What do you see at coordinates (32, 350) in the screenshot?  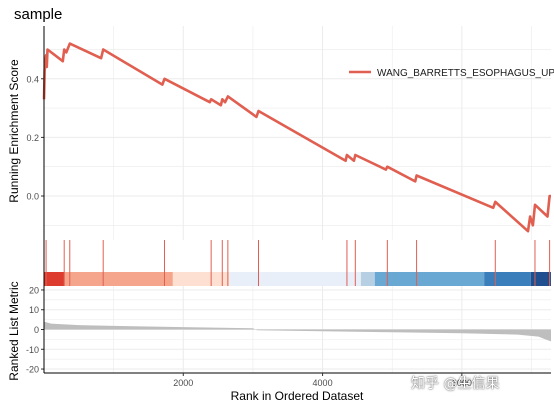 I see `bottom-y-tick-label: -10` at bounding box center [32, 350].